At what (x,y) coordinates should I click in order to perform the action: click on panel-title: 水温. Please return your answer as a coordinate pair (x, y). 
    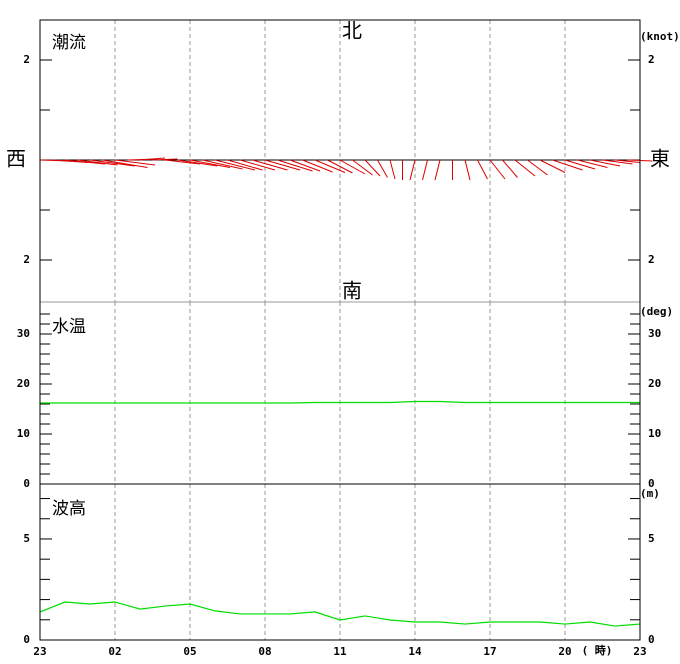
    Looking at the image, I should click on (69, 327).